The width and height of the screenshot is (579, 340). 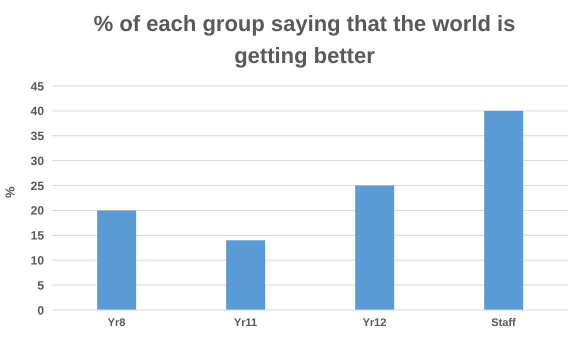 What do you see at coordinates (37, 161) in the screenshot?
I see `y-tick-label: 30` at bounding box center [37, 161].